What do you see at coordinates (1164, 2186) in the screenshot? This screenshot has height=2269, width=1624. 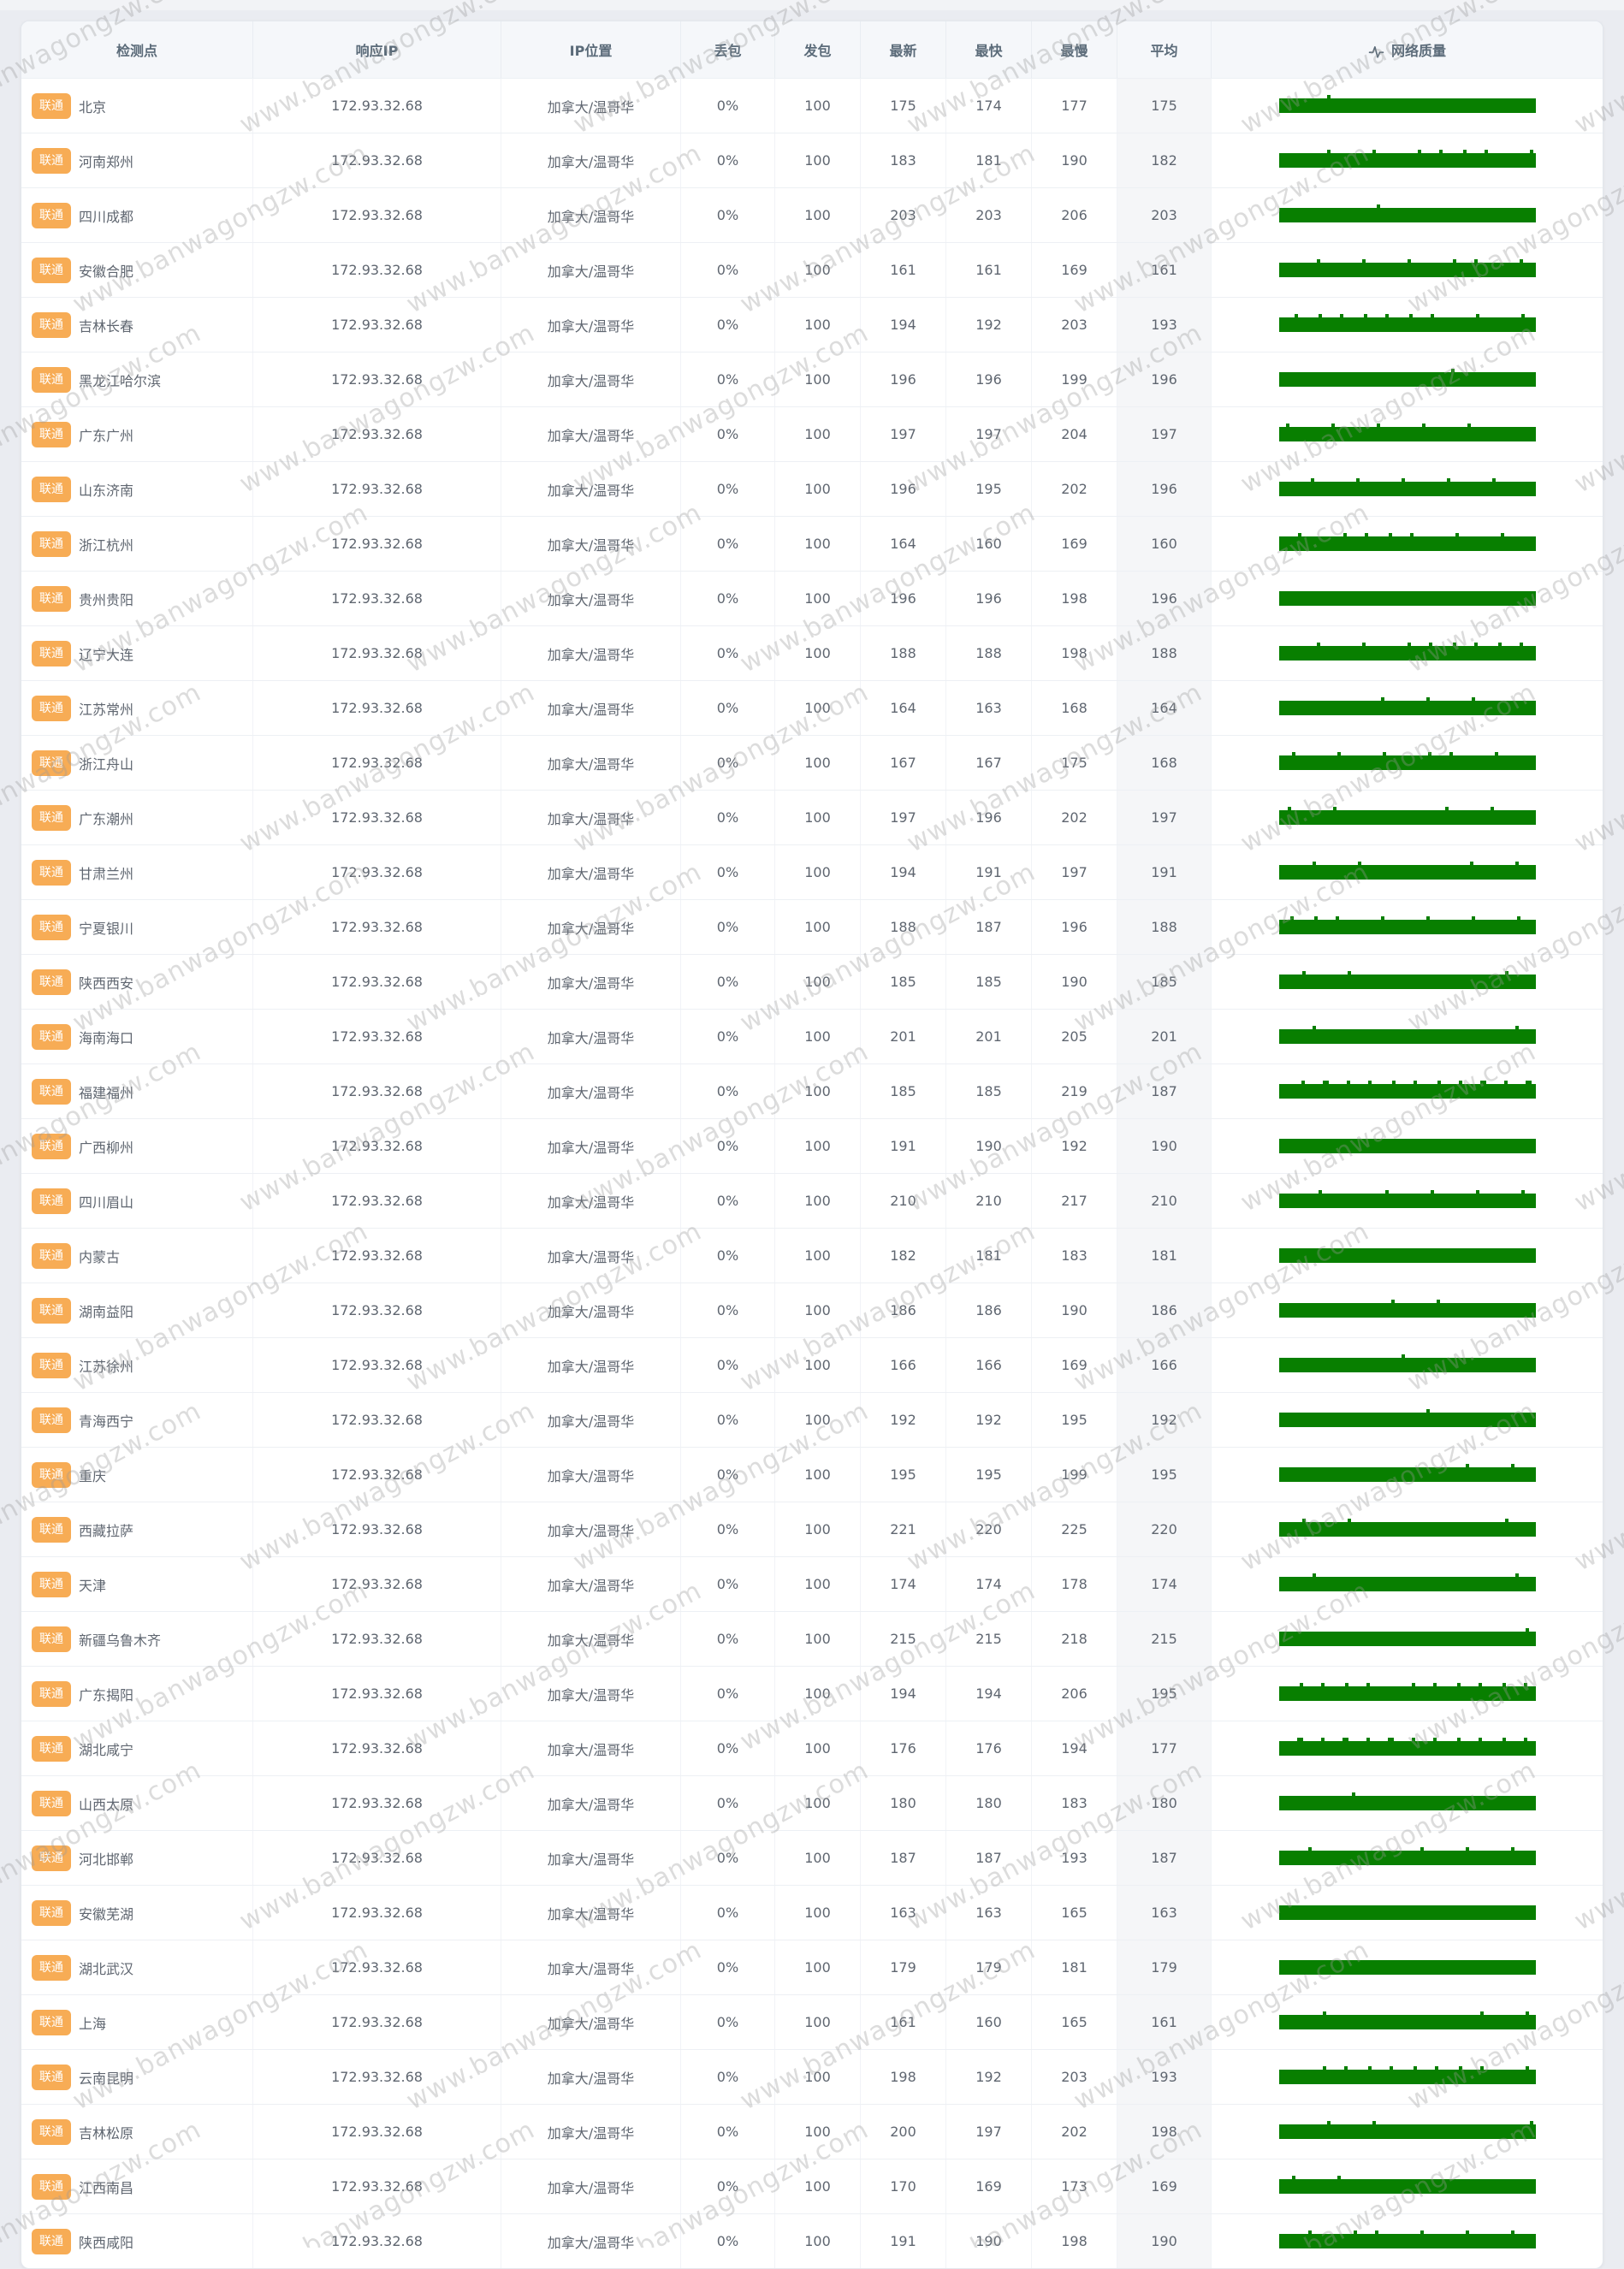 I see `average-cell: 169` at bounding box center [1164, 2186].